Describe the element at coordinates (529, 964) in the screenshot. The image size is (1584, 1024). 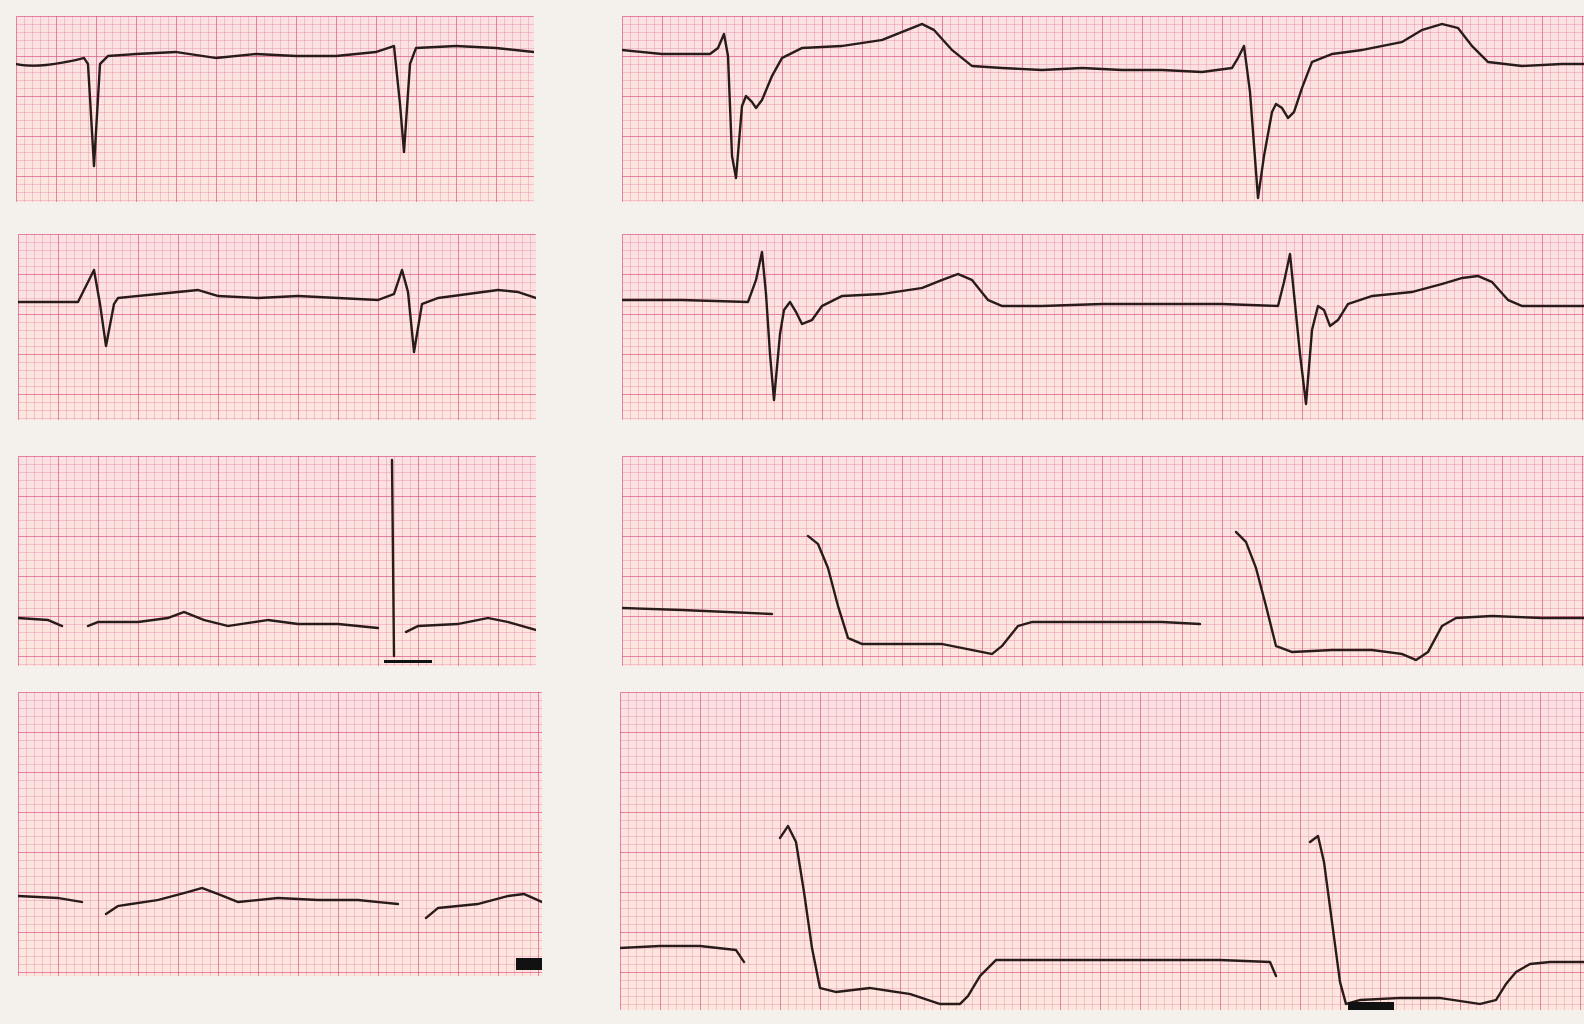
I see `calibration-block` at that location.